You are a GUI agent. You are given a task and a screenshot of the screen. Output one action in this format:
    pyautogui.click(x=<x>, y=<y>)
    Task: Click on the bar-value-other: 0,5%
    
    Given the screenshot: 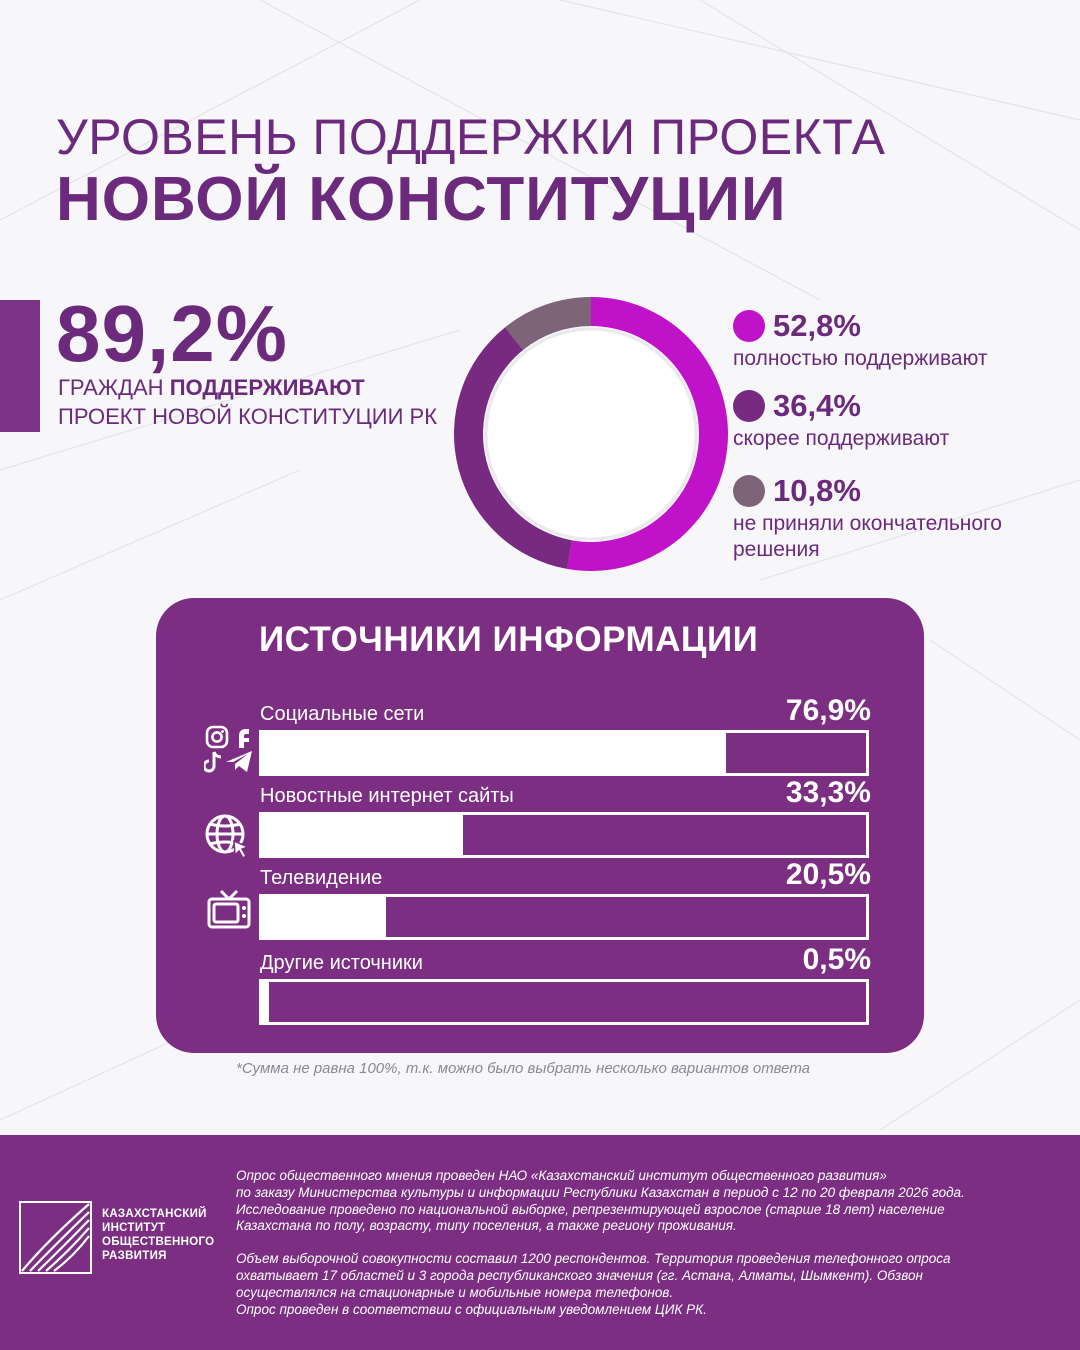 What is the action you would take?
    pyautogui.click(x=836, y=959)
    